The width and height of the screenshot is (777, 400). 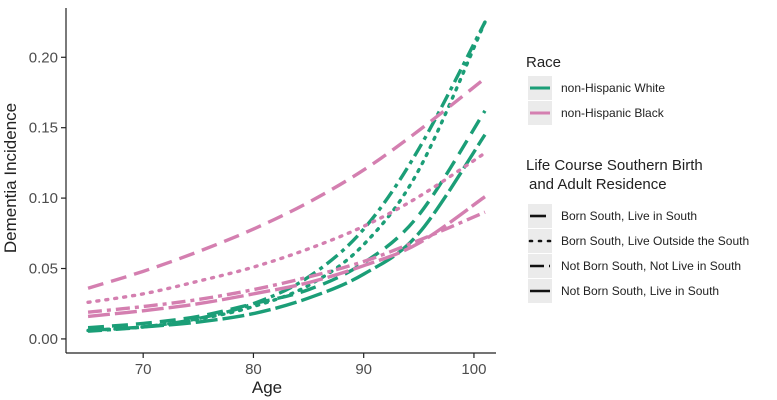 I want to click on legend-life-course-title-line-1: Life Course Southern Birth, so click(x=614, y=165).